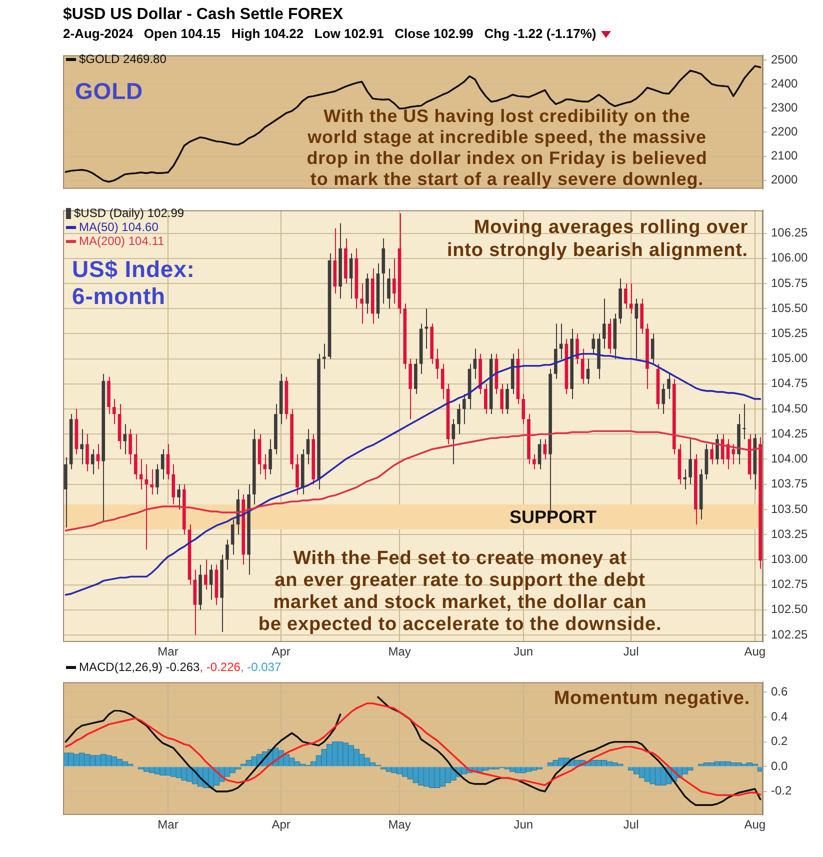 The image size is (823, 857). I want to click on text: , -0.037, so click(261, 667).